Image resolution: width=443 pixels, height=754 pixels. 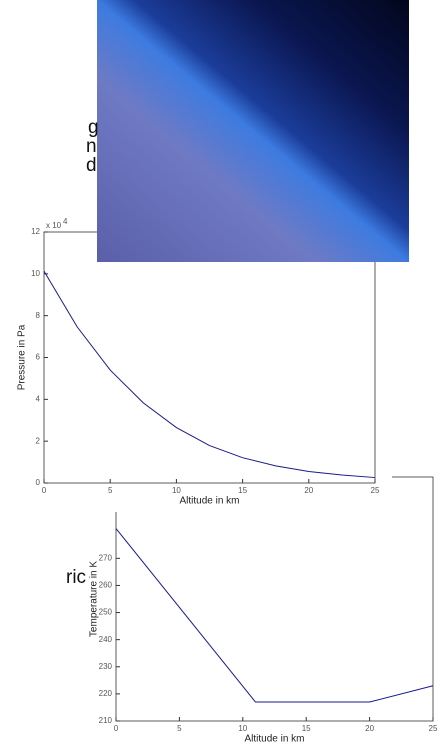 I want to click on y-scale-exponent: 4, so click(x=65, y=221).